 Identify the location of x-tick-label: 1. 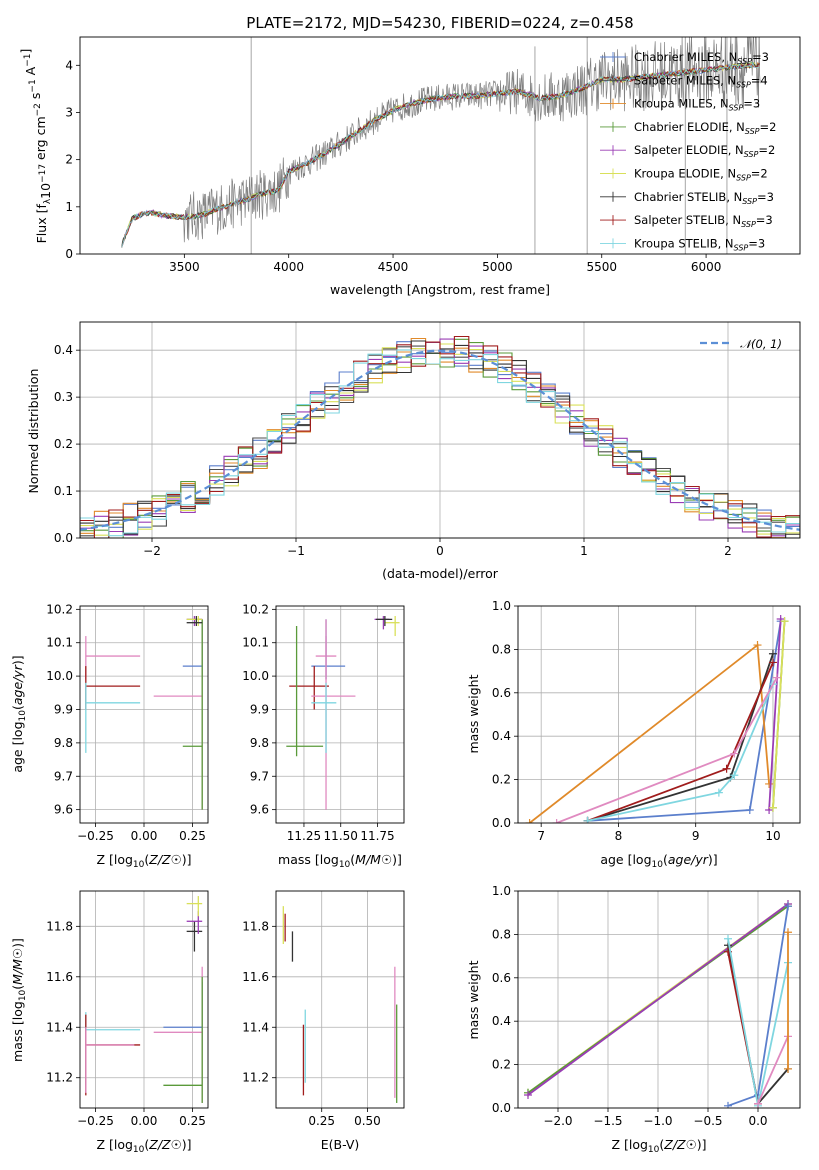
(584, 551).